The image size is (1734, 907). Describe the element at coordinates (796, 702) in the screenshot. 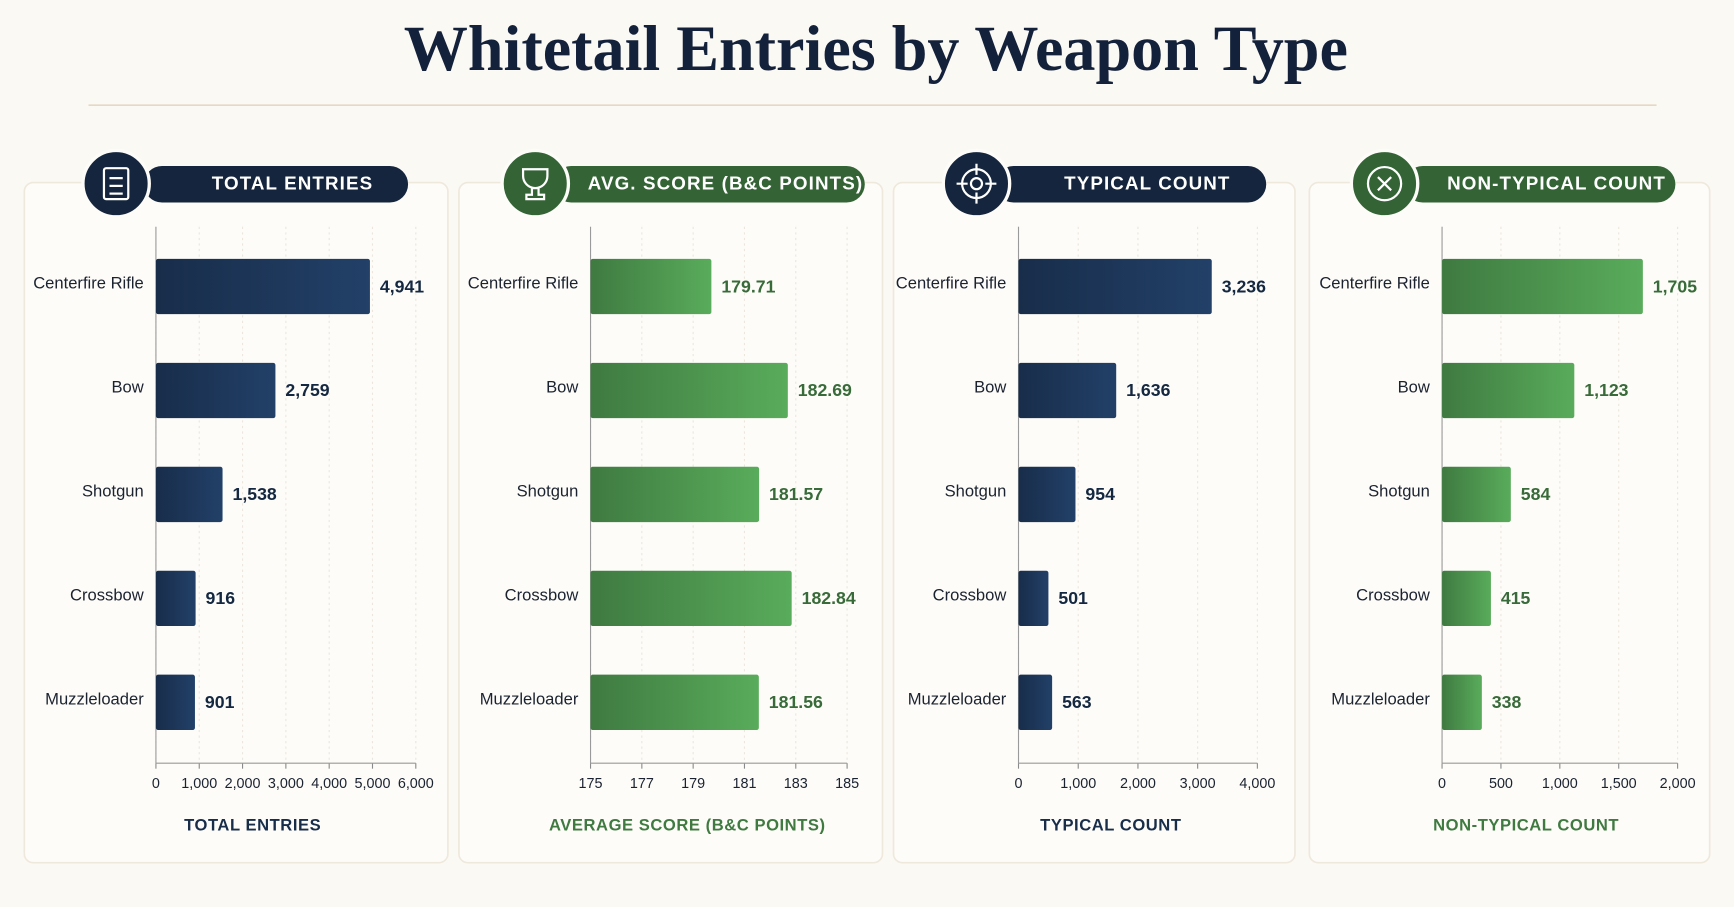

I see `value-label: 181.56` at that location.